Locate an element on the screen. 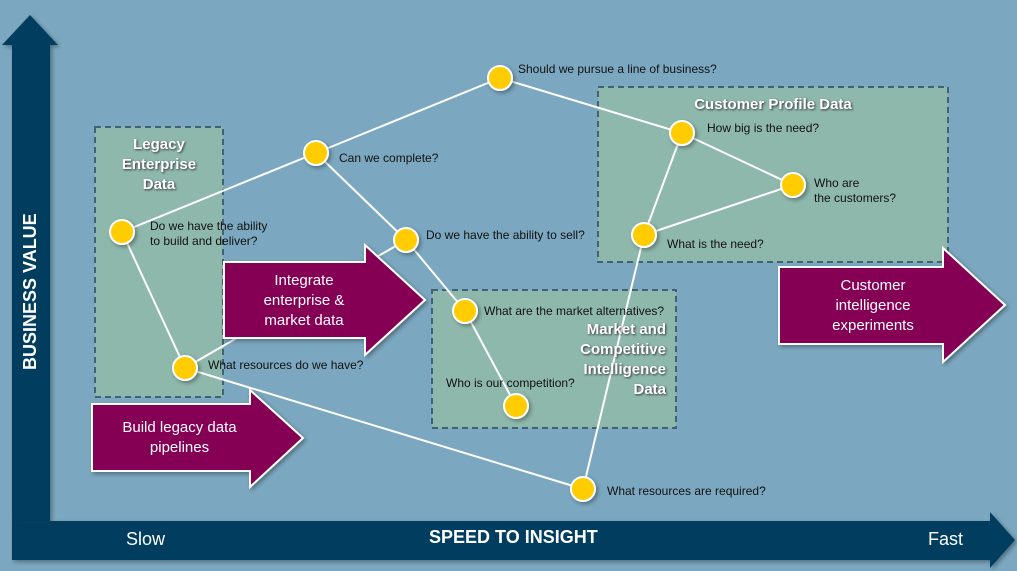 This screenshot has height=571, width=1017. question-how-big-need: How big is the need? is located at coordinates (763, 128).